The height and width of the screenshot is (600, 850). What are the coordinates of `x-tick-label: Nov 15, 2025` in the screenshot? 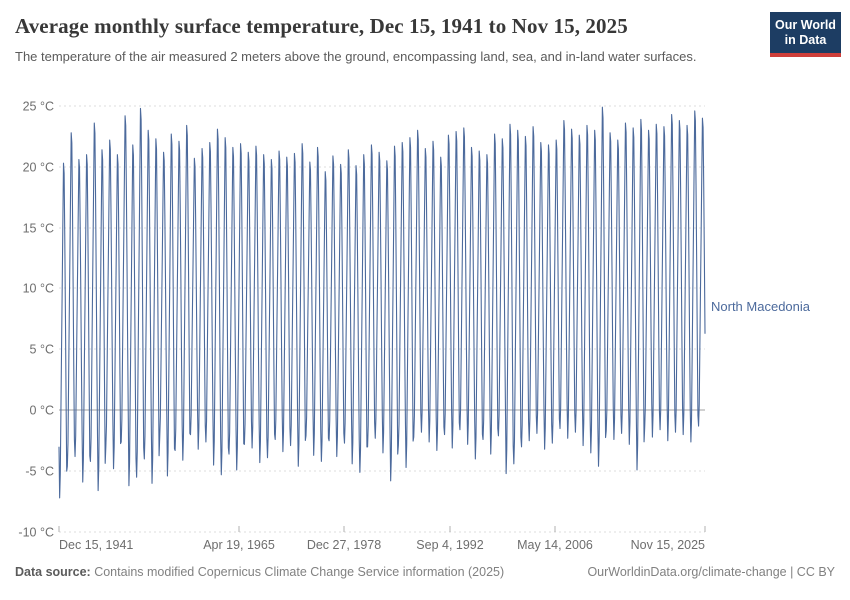 It's located at (668, 545).